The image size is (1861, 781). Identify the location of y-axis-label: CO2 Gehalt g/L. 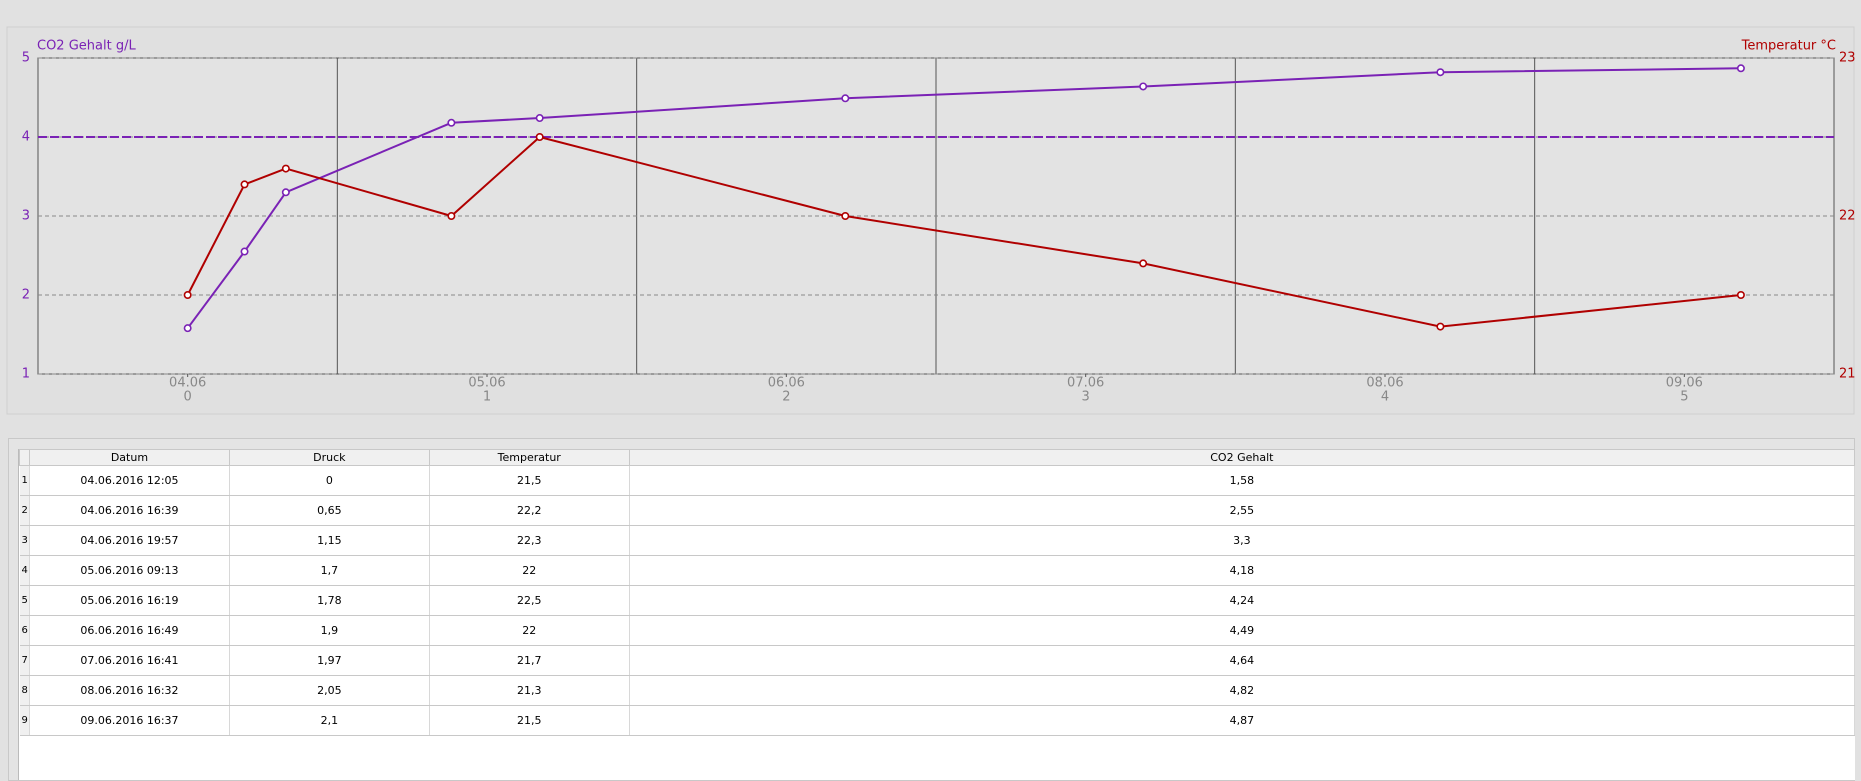
(86, 46).